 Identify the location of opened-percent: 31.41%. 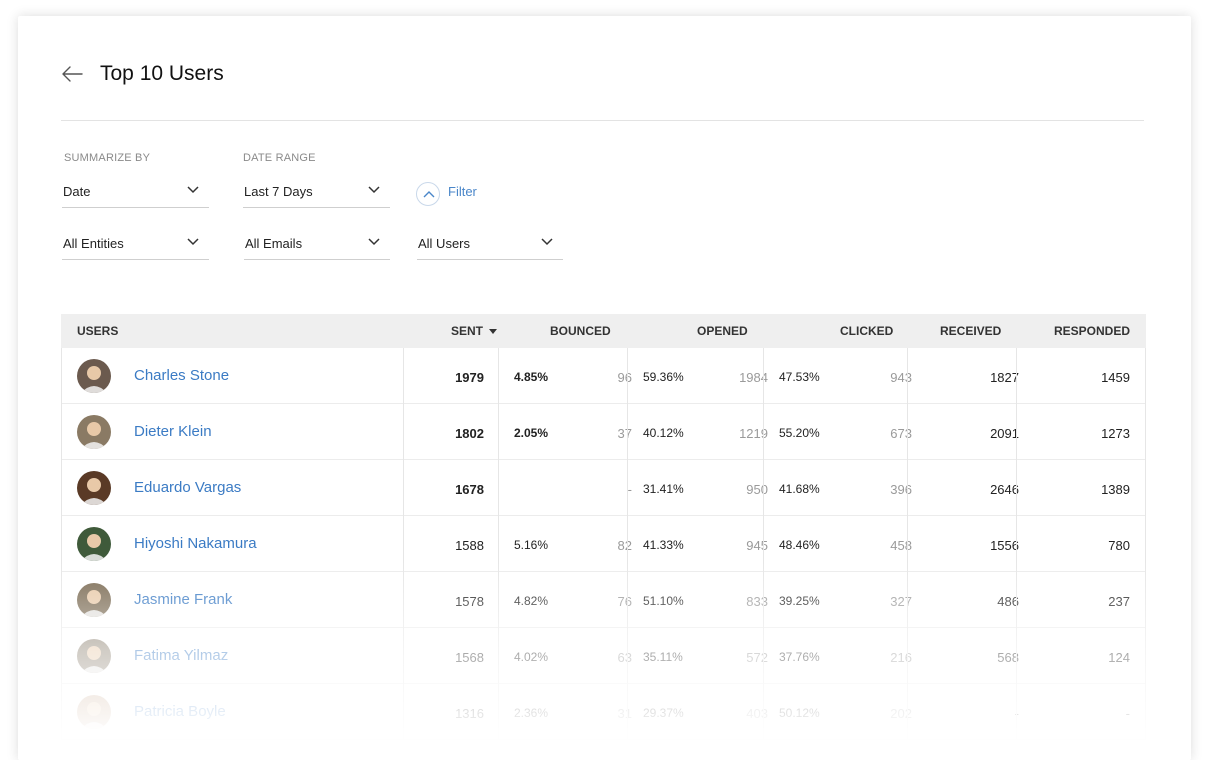
(663, 489).